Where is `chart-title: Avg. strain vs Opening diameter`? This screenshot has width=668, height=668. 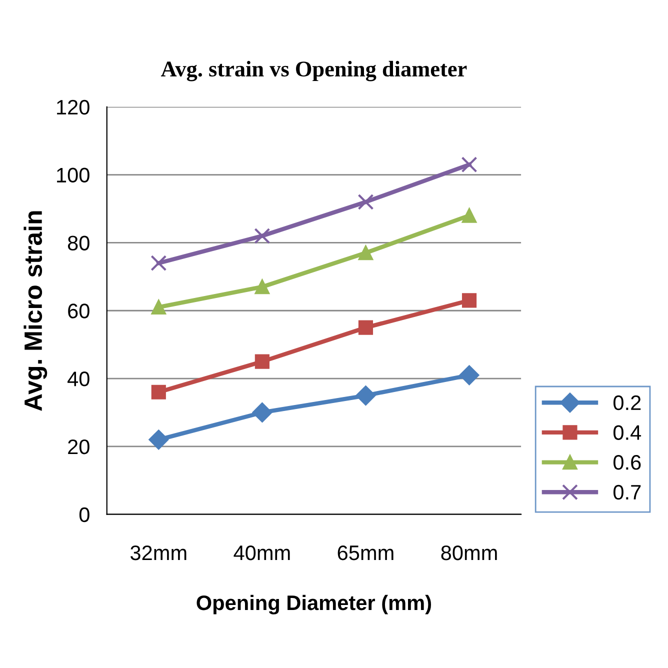
chart-title: Avg. strain vs Opening diameter is located at coordinates (313, 71).